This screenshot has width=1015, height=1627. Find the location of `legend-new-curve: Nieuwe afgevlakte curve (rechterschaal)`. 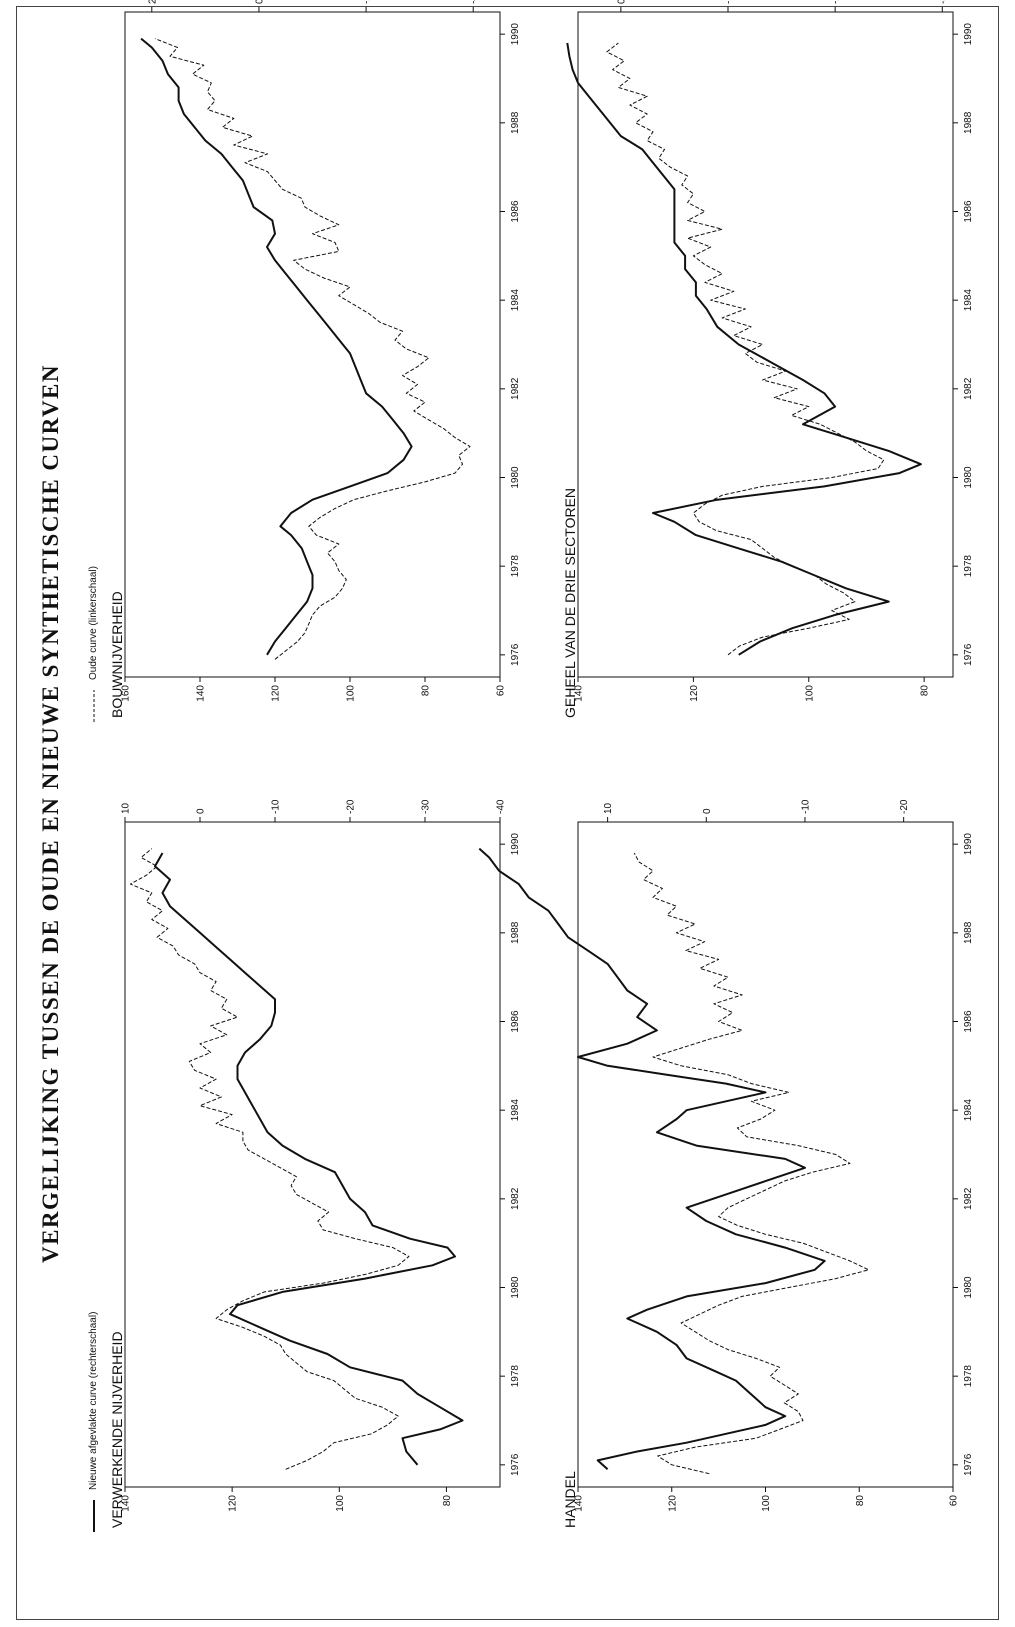

legend-new-curve: Nieuwe afgevlakte curve (rechterschaal) is located at coordinates (93, 1422).